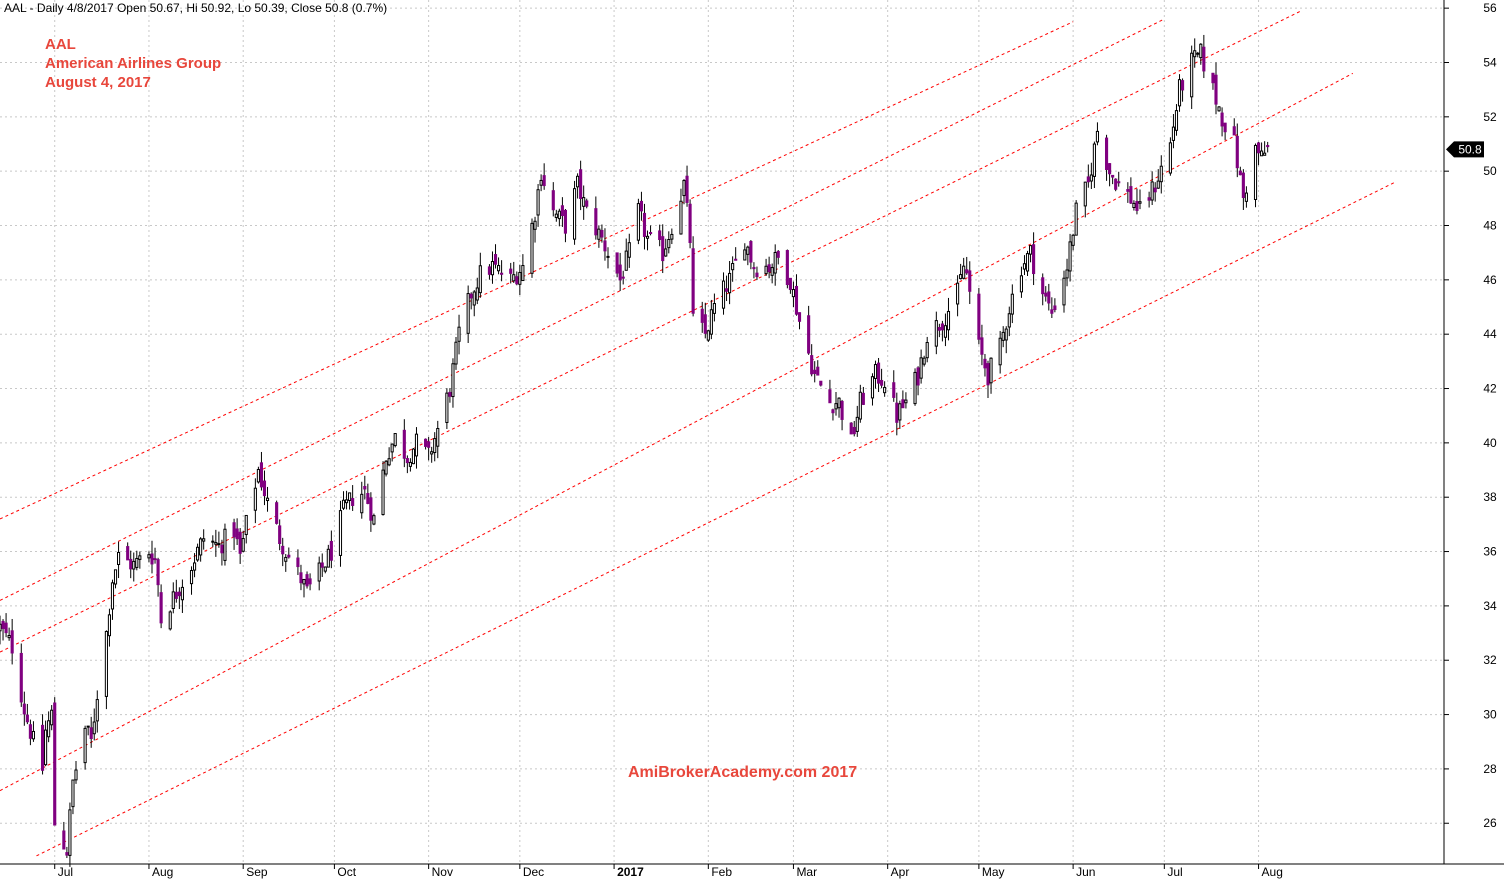 The height and width of the screenshot is (880, 1504). Describe the element at coordinates (1490, 606) in the screenshot. I see `y-tick-label: 34` at that location.